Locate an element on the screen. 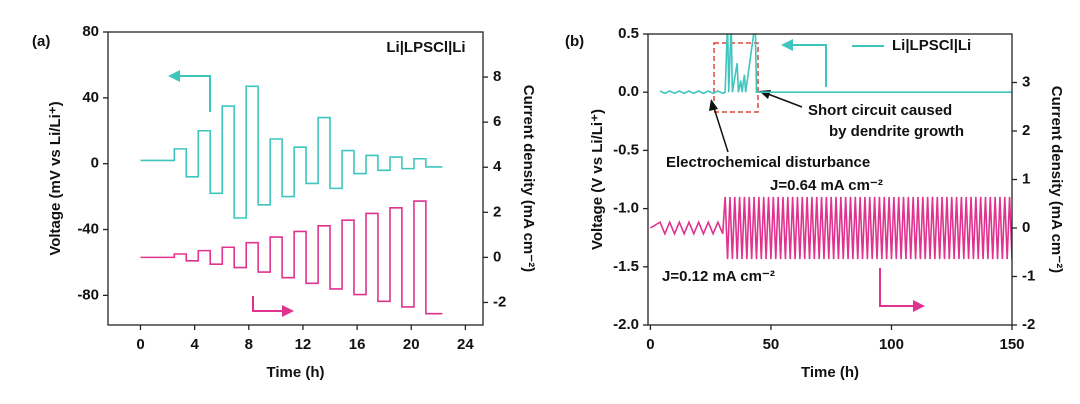  y2-tick-label: 8 is located at coordinates (497, 76).